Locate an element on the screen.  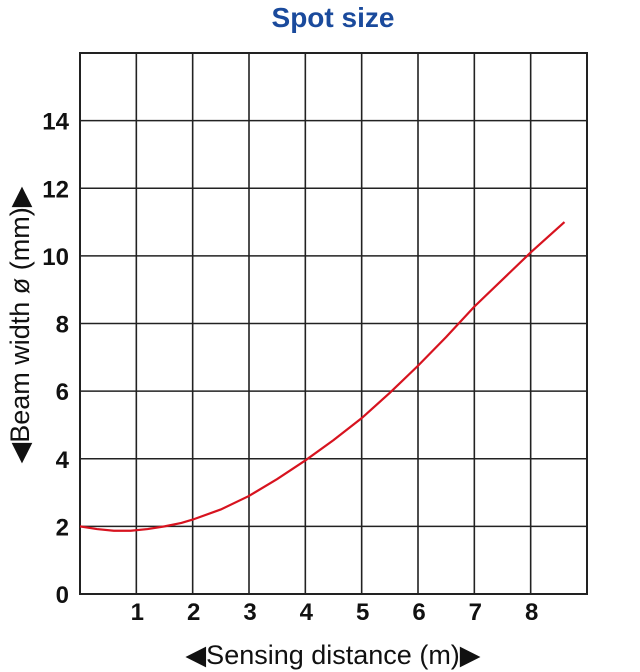
y-tick-label-0: 0 is located at coordinates (62, 595).